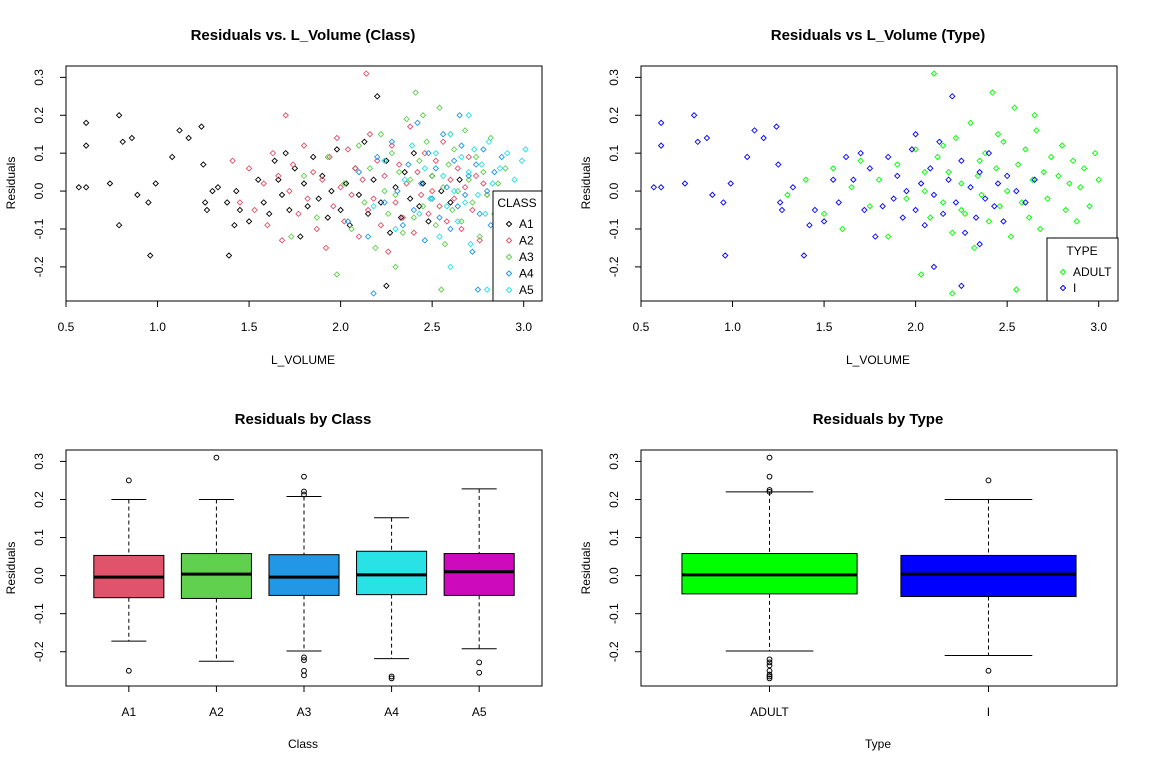 This screenshot has height=768, width=1152. Describe the element at coordinates (516, 203) in the screenshot. I see `legend-title: CLASS` at that location.